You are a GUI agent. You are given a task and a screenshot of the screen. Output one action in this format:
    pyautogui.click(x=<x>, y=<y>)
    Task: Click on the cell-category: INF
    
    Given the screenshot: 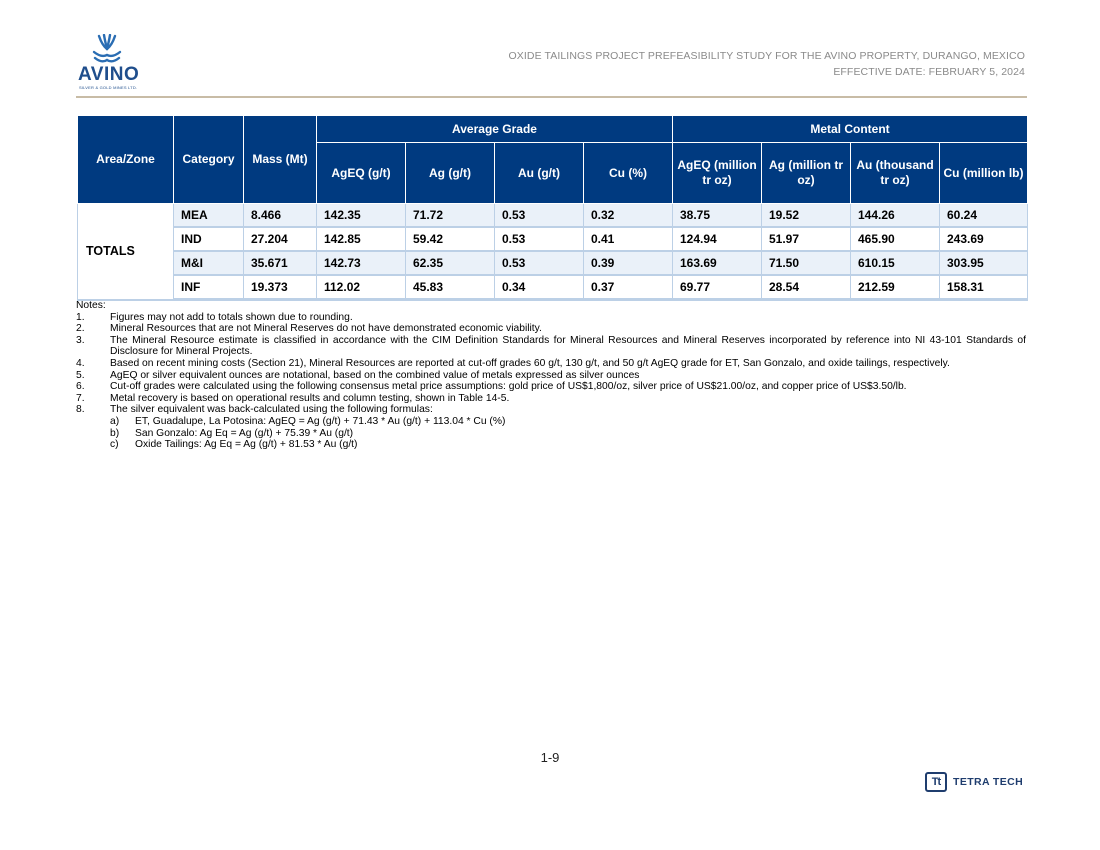 What is the action you would take?
    pyautogui.click(x=208, y=288)
    